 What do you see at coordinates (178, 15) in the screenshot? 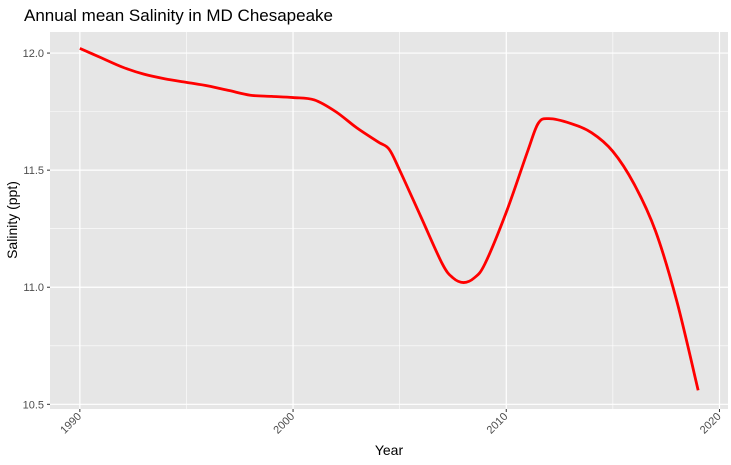
I see `chart-title: Annual mean Salinity in MD Chesapeake` at bounding box center [178, 15].